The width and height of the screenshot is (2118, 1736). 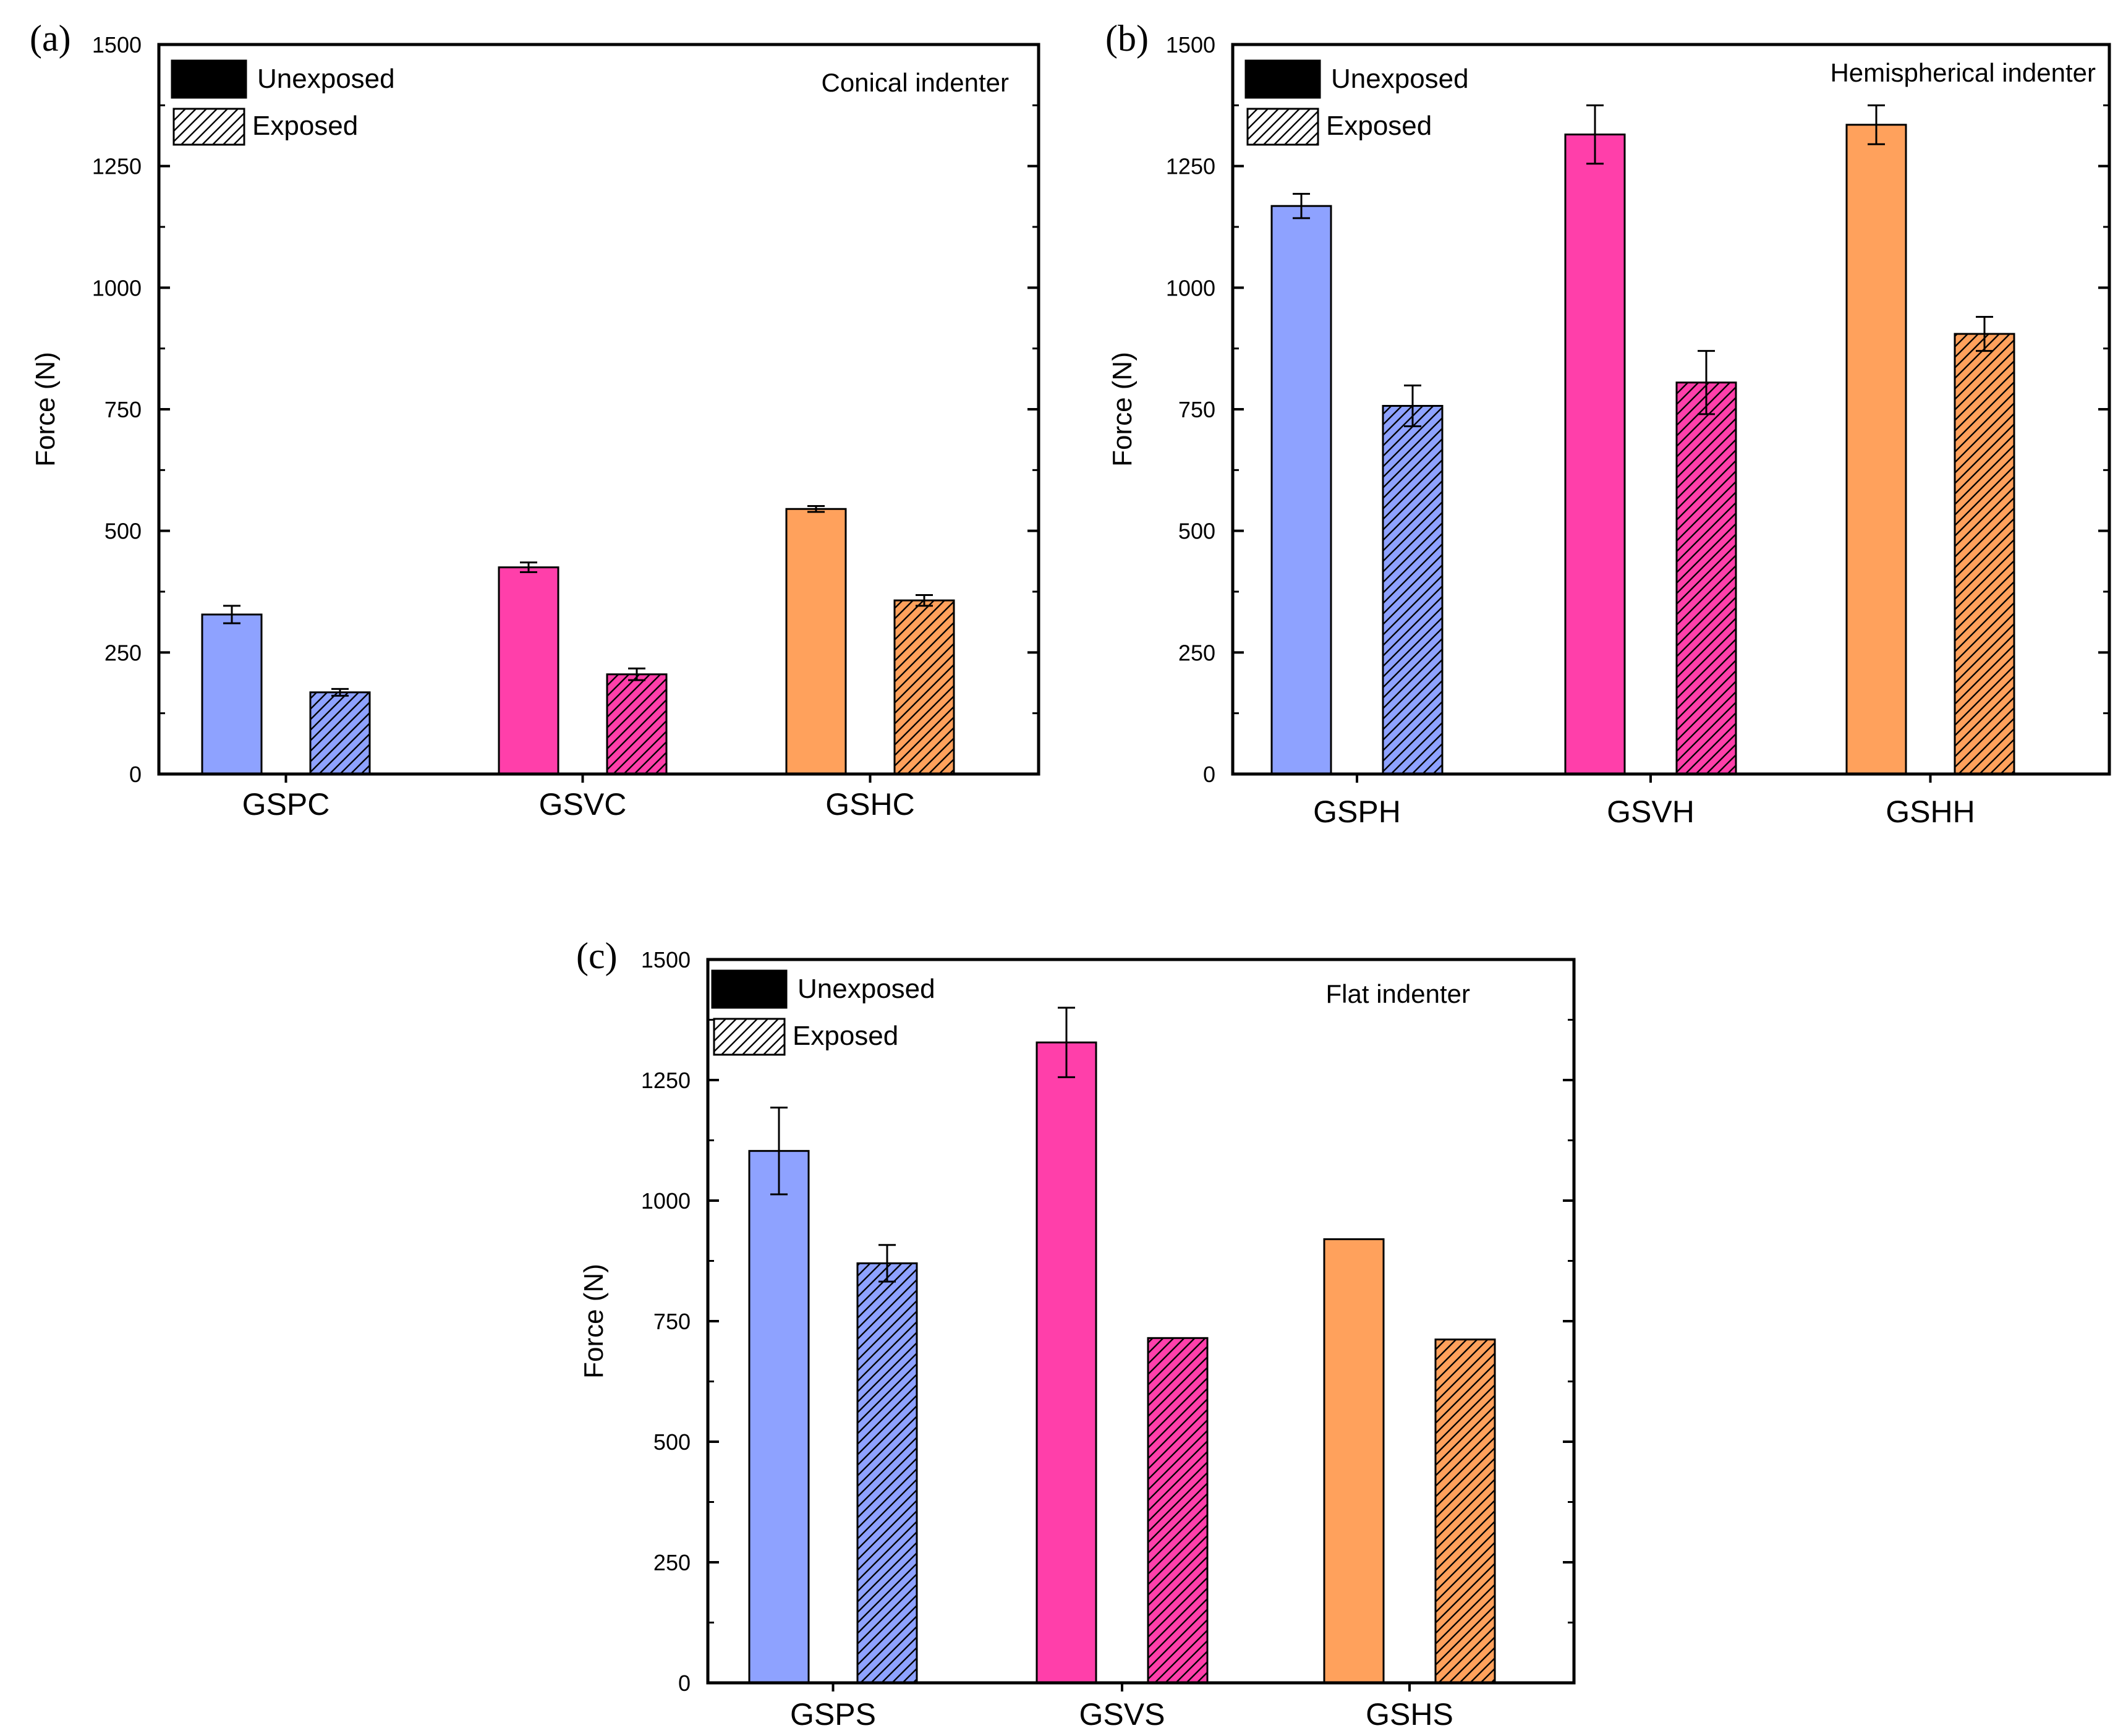 I want to click on category-label: GSVS, so click(x=1122, y=1714).